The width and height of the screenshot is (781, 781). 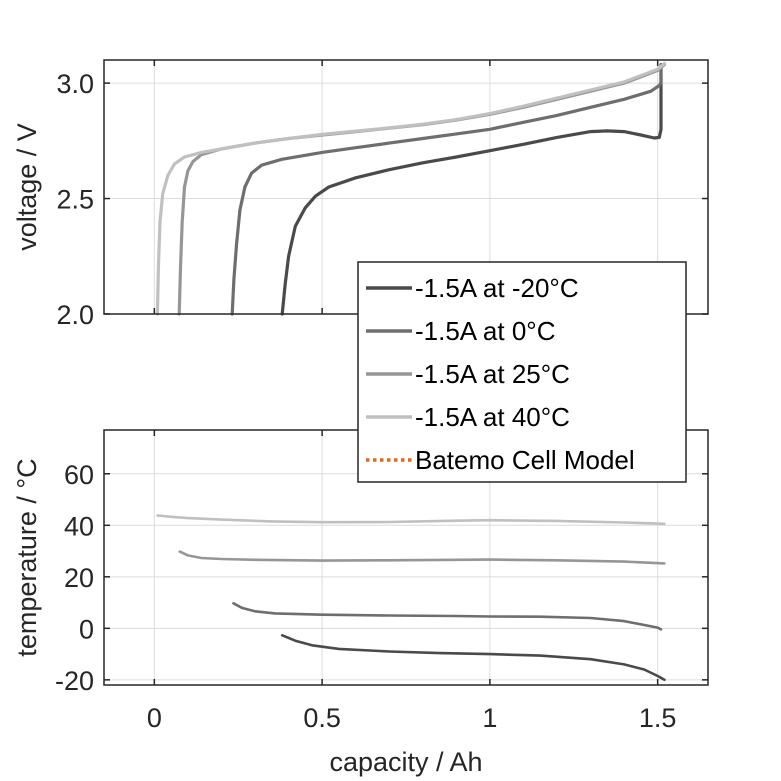 I want to click on legend-label: -1.5A at -20°C, so click(x=497, y=288).